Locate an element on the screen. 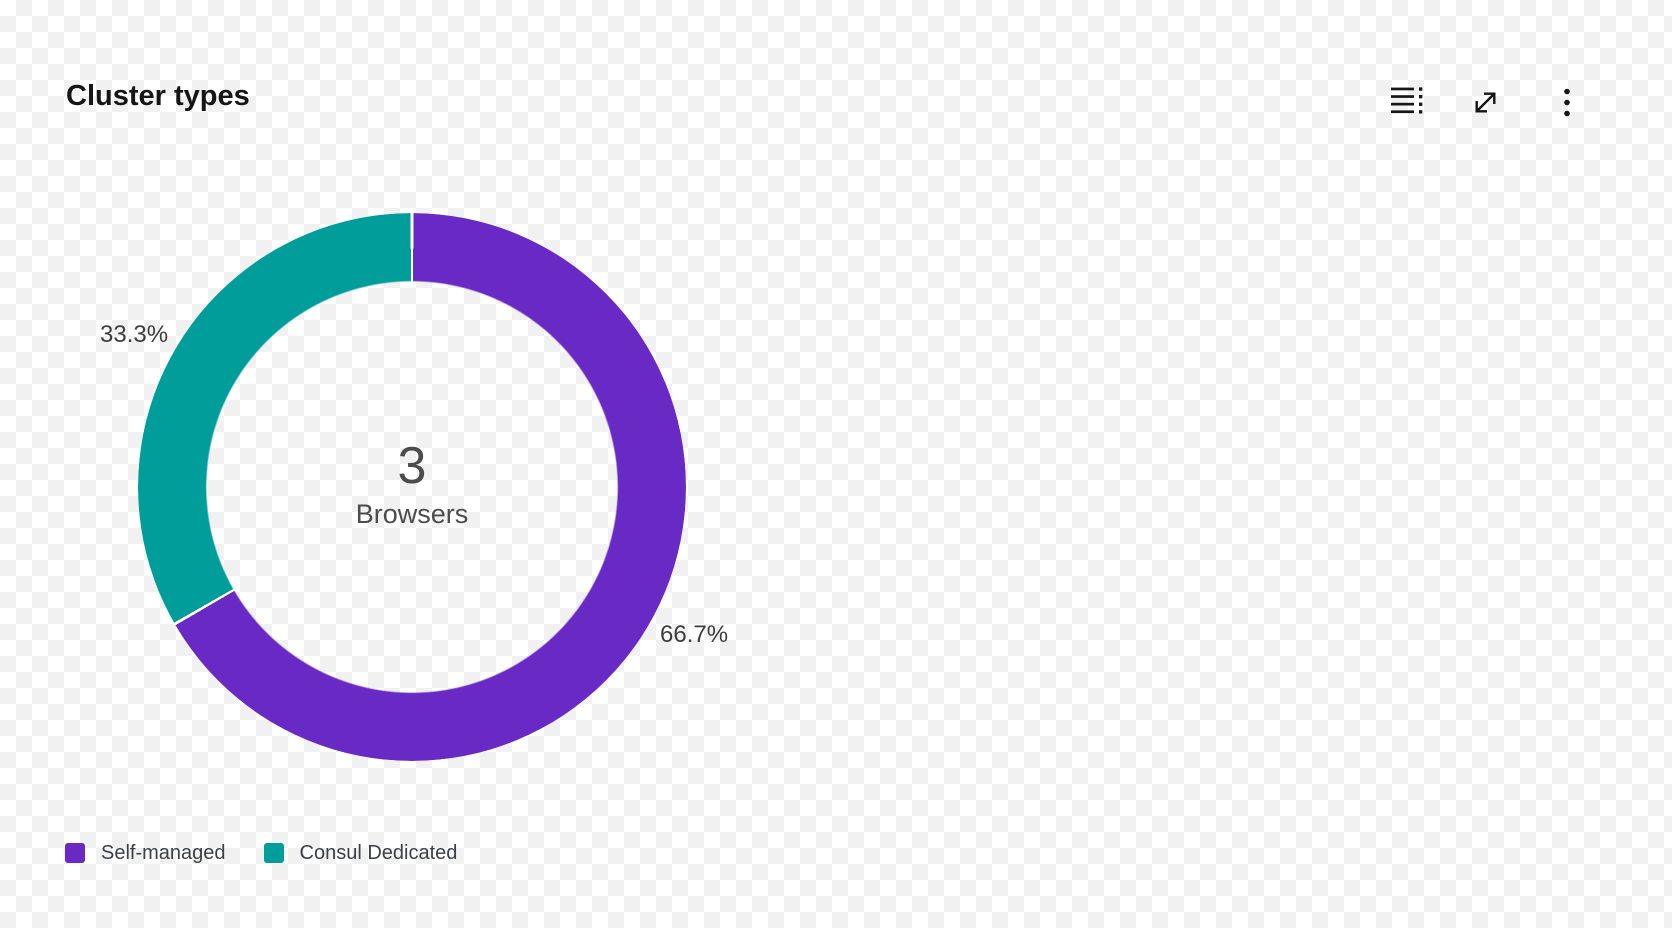 Image resolution: width=1672 pixels, height=928 pixels. expand-icon is located at coordinates (1485, 102).